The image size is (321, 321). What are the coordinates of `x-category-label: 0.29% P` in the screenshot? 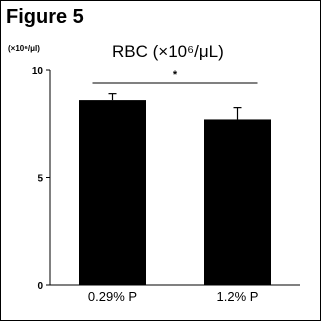 It's located at (112, 296).